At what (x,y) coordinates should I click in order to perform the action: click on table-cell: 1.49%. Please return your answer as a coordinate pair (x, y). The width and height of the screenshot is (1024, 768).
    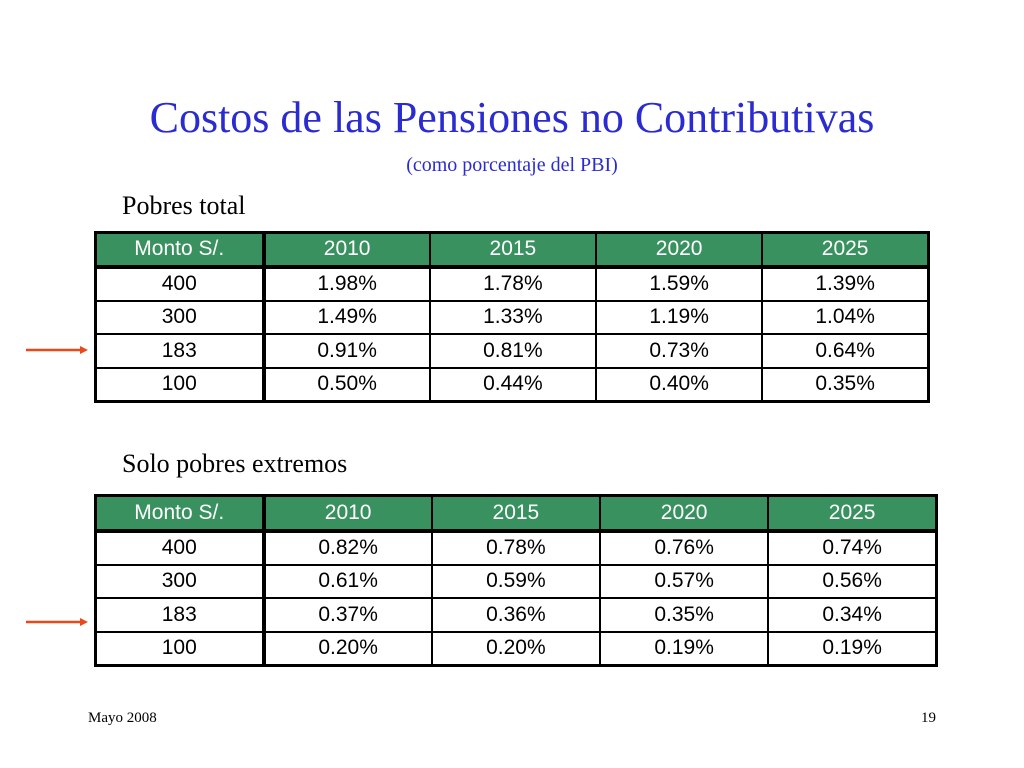
    Looking at the image, I should click on (346, 317).